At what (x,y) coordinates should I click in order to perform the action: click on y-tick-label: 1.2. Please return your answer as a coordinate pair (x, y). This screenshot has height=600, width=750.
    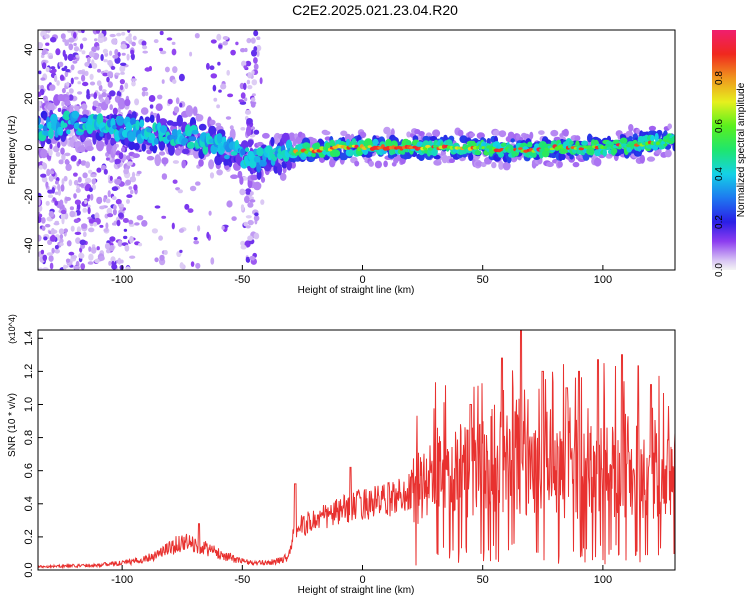
    Looking at the image, I should click on (29, 371).